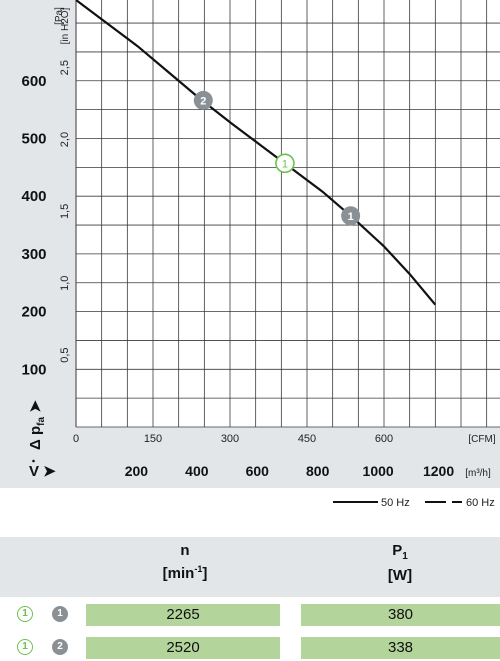 Image resolution: width=500 pixels, height=661 pixels. Describe the element at coordinates (185, 573) in the screenshot. I see `table-col-speed-unit: [min-1]` at that location.